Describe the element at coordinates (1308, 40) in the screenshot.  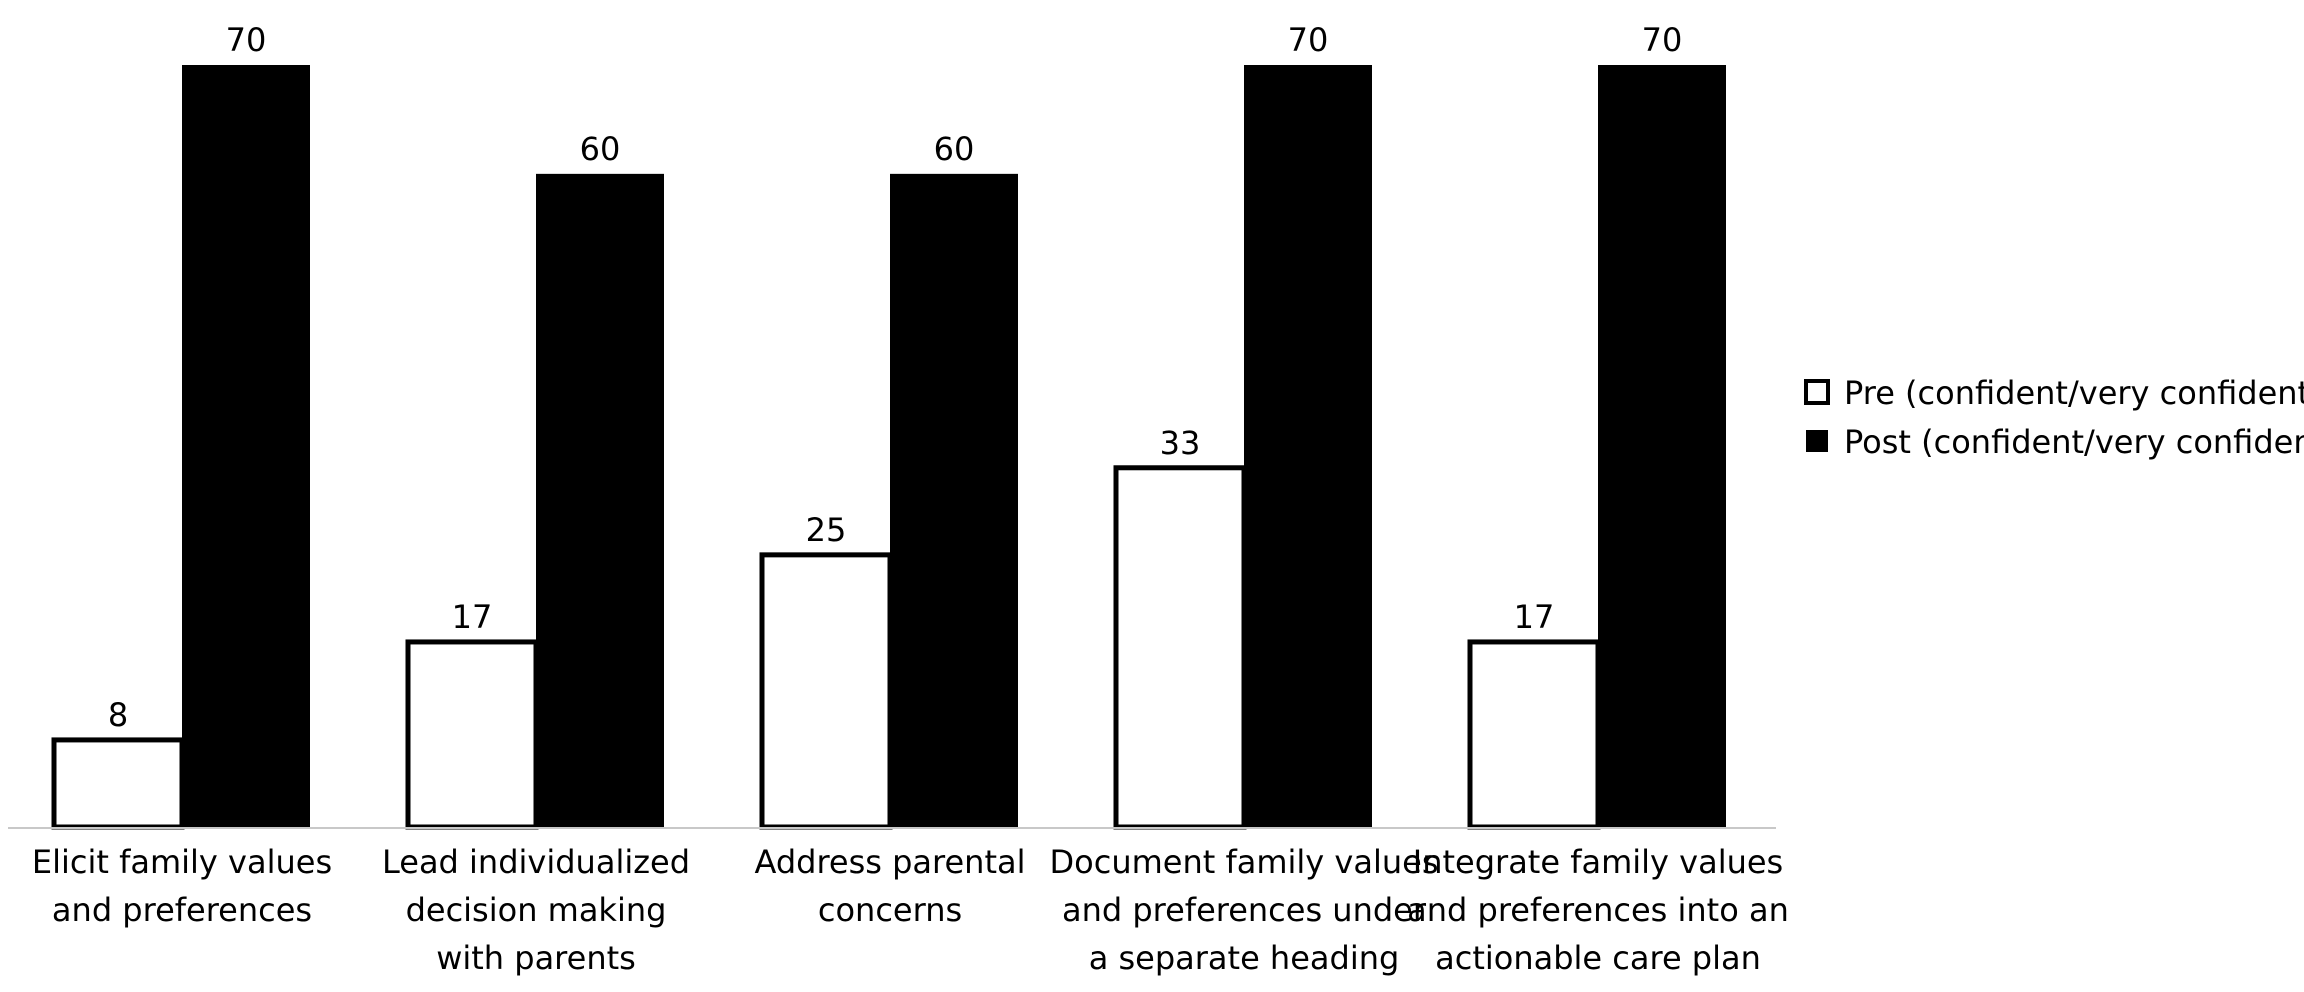
I see `value-label-post-4: 70` at that location.